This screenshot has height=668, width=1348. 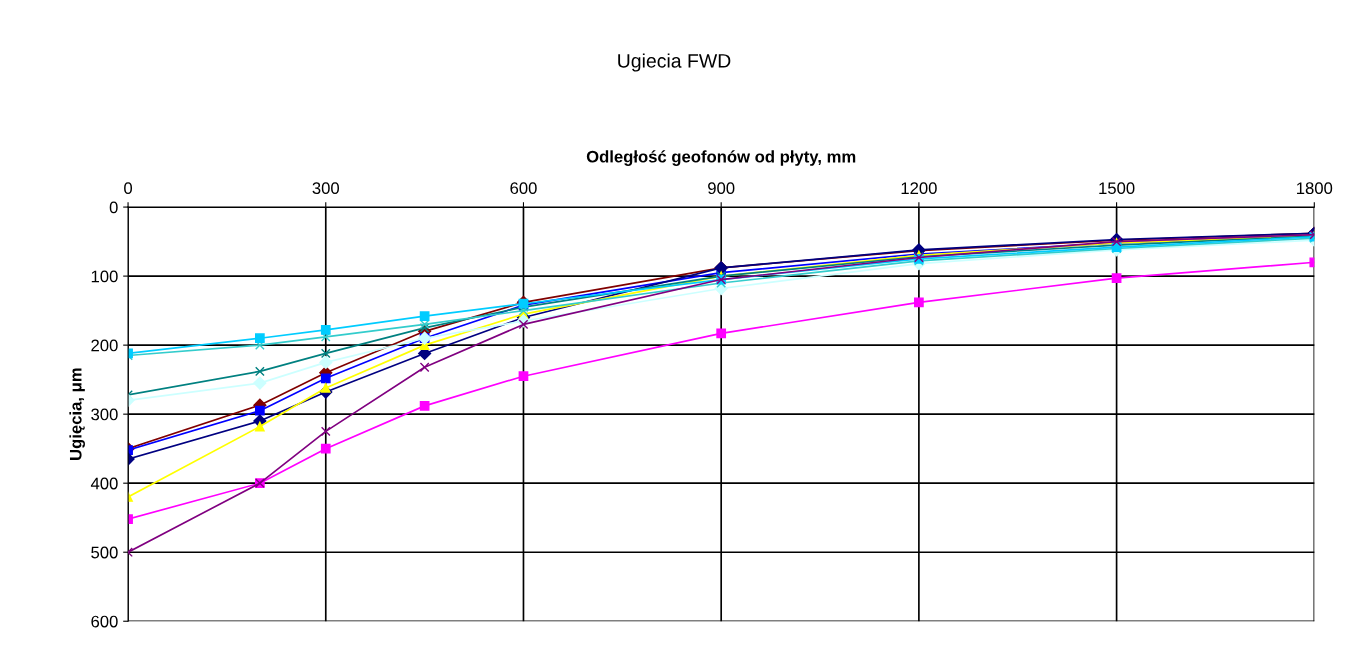 I want to click on x-axis-title: Odległość geofonów od płyty, mm, so click(x=721, y=158).